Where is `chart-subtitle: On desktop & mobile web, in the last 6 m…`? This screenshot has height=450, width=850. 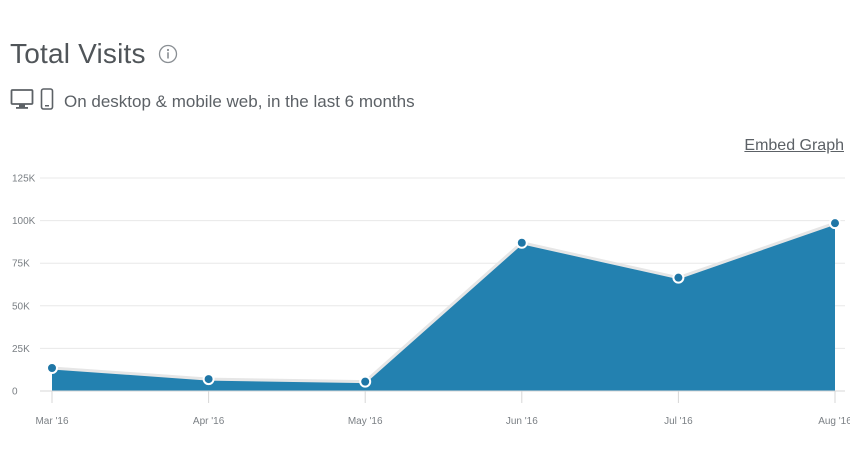
chart-subtitle: On desktop & mobile web, in the last 6 m… is located at coordinates (239, 101).